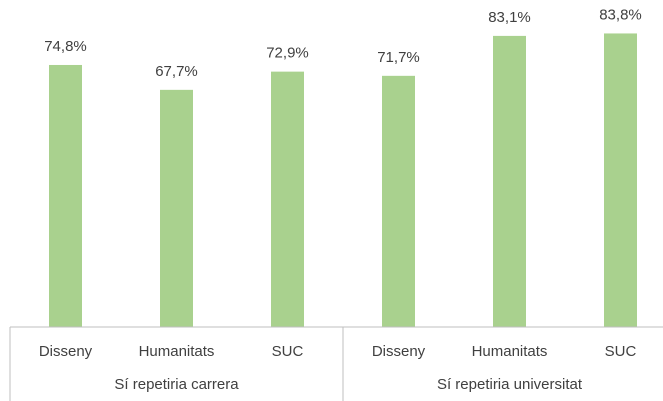 The width and height of the screenshot is (663, 401). I want to click on data-label: 74,8%, so click(65, 46).